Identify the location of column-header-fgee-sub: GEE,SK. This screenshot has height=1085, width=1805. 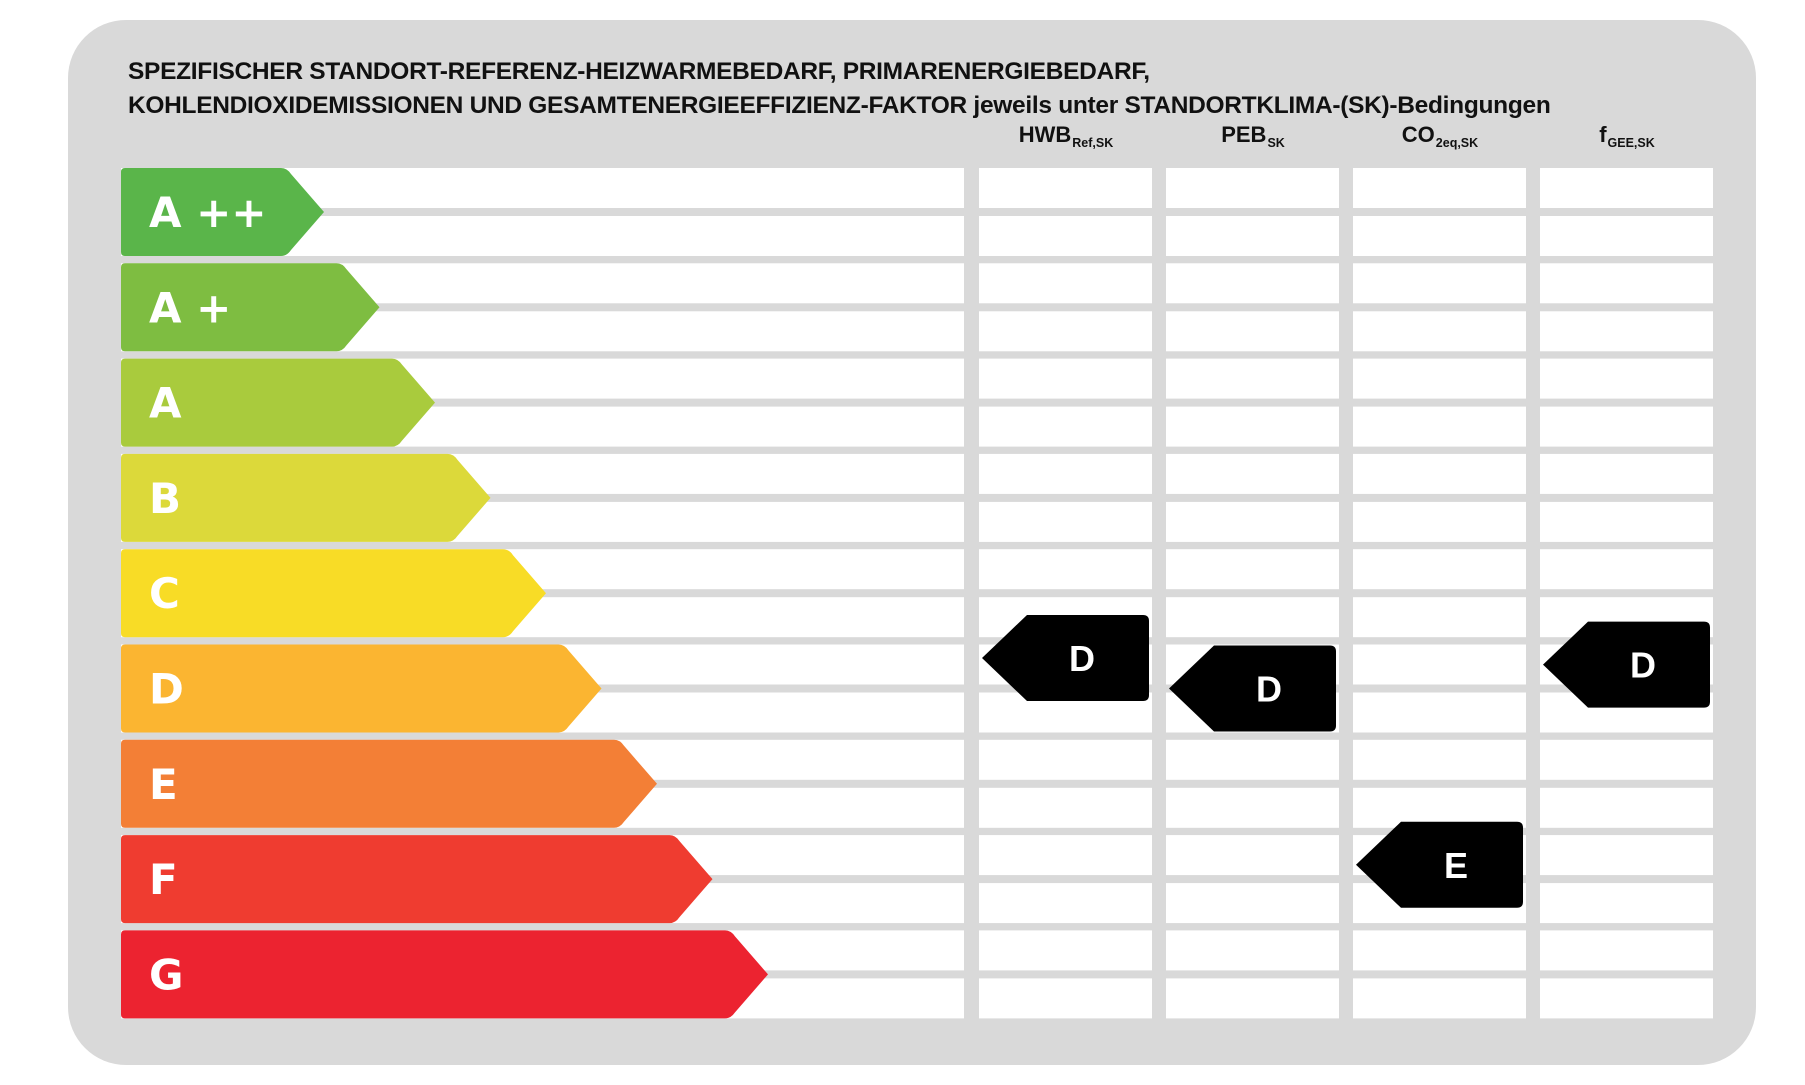
(1631, 143).